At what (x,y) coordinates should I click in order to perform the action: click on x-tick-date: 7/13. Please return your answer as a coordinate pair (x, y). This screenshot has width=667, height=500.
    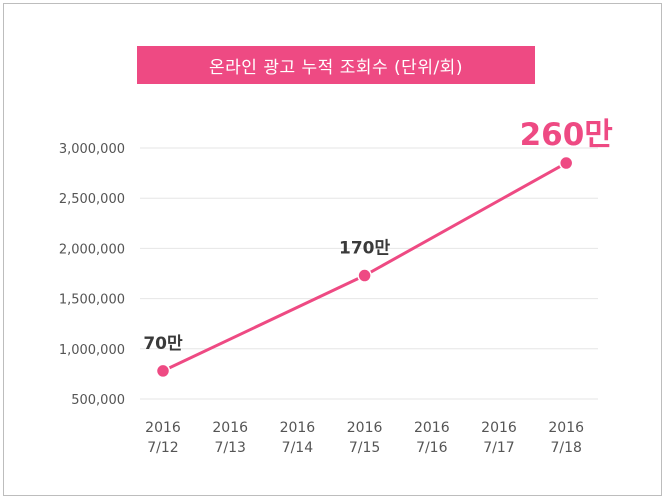
    Looking at the image, I should click on (229, 448).